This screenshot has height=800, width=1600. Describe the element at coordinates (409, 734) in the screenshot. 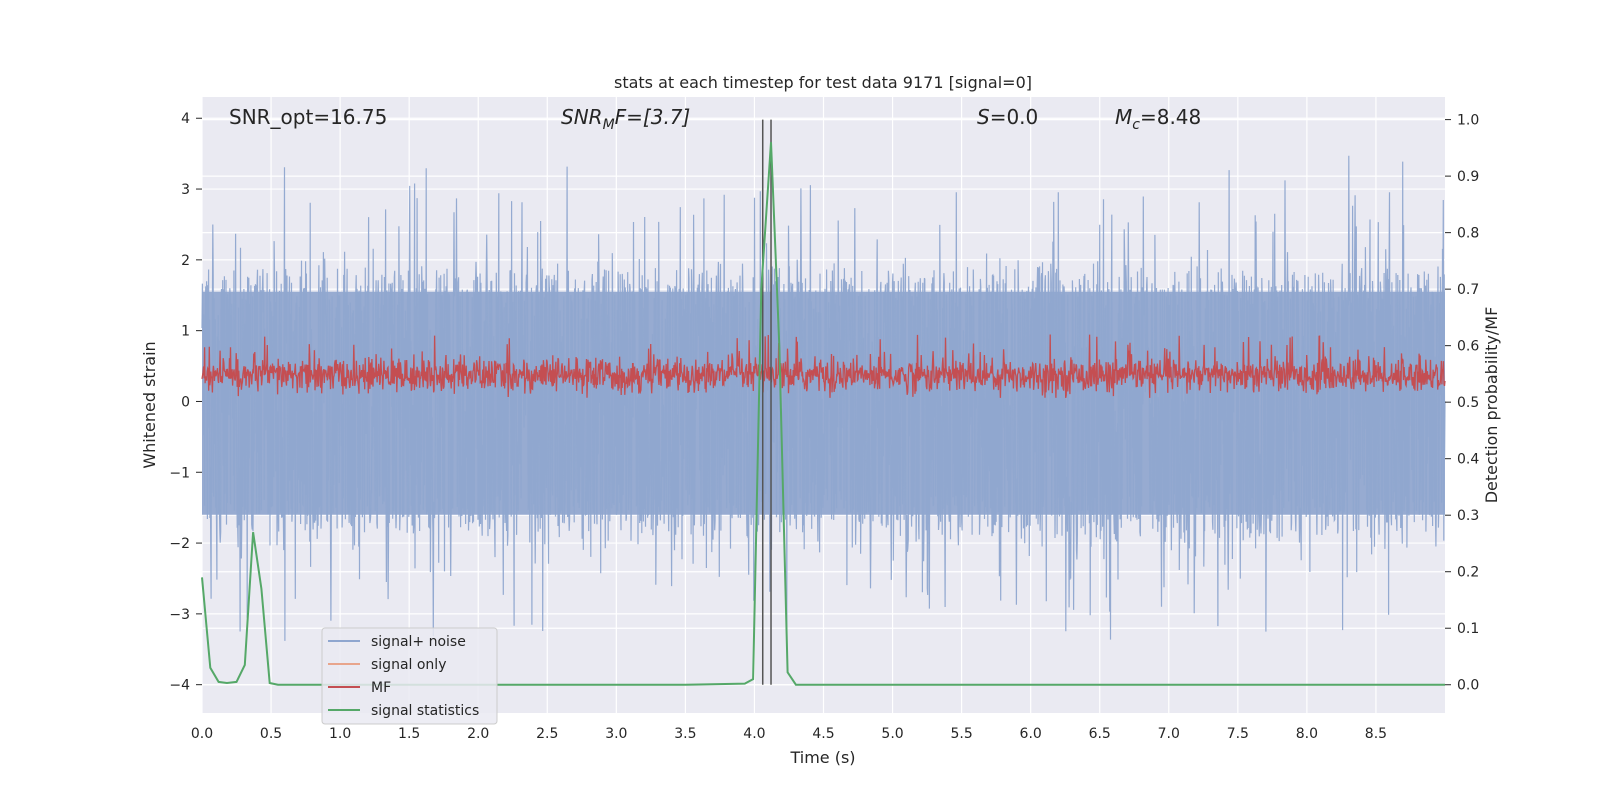

I see `x-tick-label: 1.5` at that location.